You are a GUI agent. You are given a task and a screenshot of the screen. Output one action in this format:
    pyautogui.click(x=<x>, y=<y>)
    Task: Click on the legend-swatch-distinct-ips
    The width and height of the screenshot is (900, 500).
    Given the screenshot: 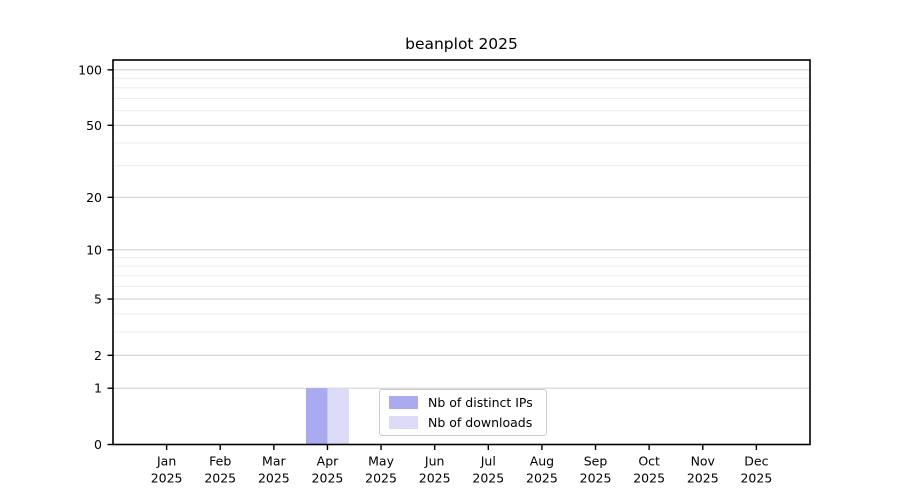 What is the action you would take?
    pyautogui.click(x=403, y=402)
    